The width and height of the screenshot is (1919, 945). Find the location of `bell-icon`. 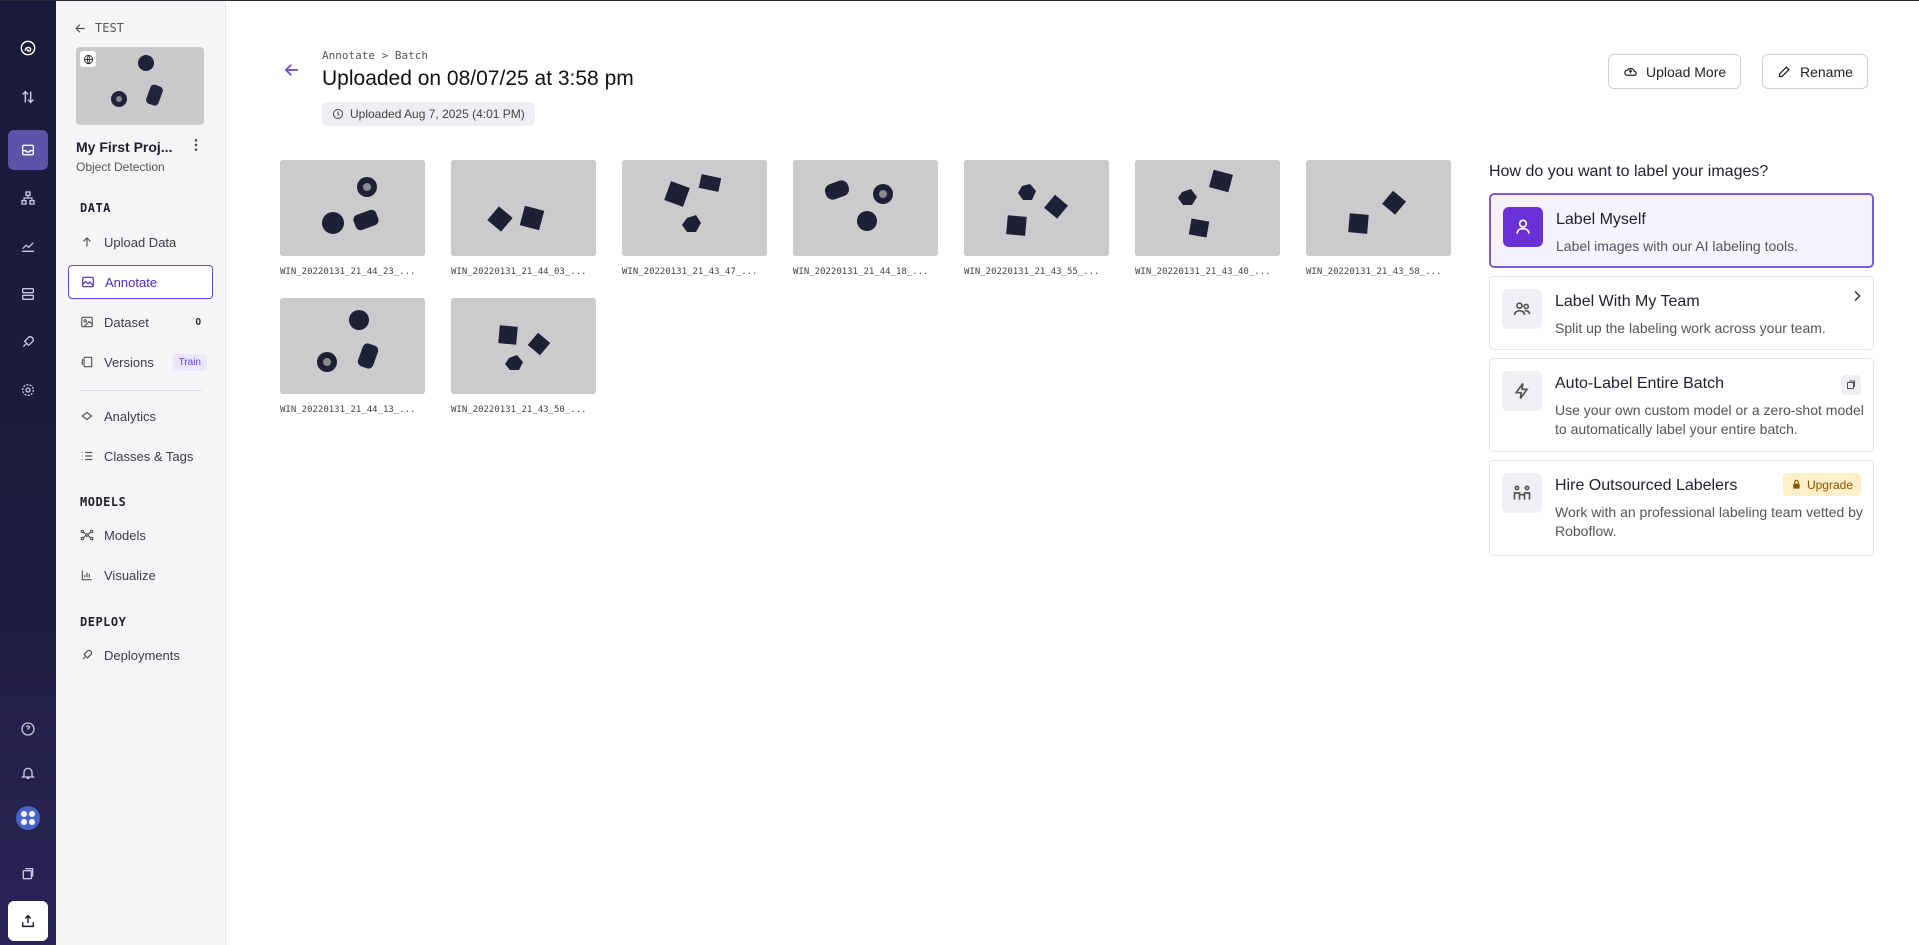

bell-icon is located at coordinates (28, 773).